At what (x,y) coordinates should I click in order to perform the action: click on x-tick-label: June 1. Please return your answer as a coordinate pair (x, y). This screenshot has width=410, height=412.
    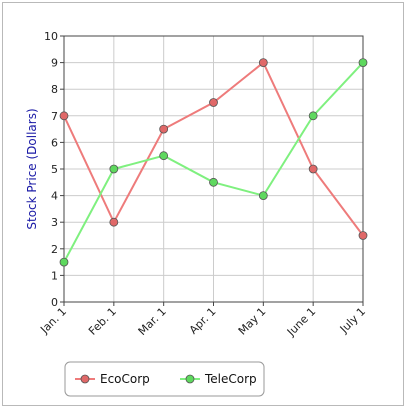
    Looking at the image, I should click on (301, 322).